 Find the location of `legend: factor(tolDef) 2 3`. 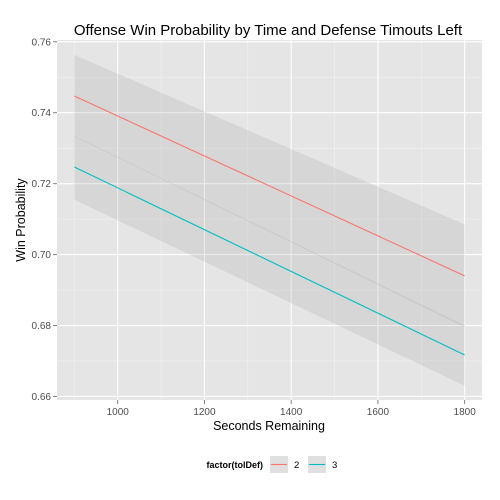

legend: factor(tolDef) 2 3 is located at coordinates (272, 464).